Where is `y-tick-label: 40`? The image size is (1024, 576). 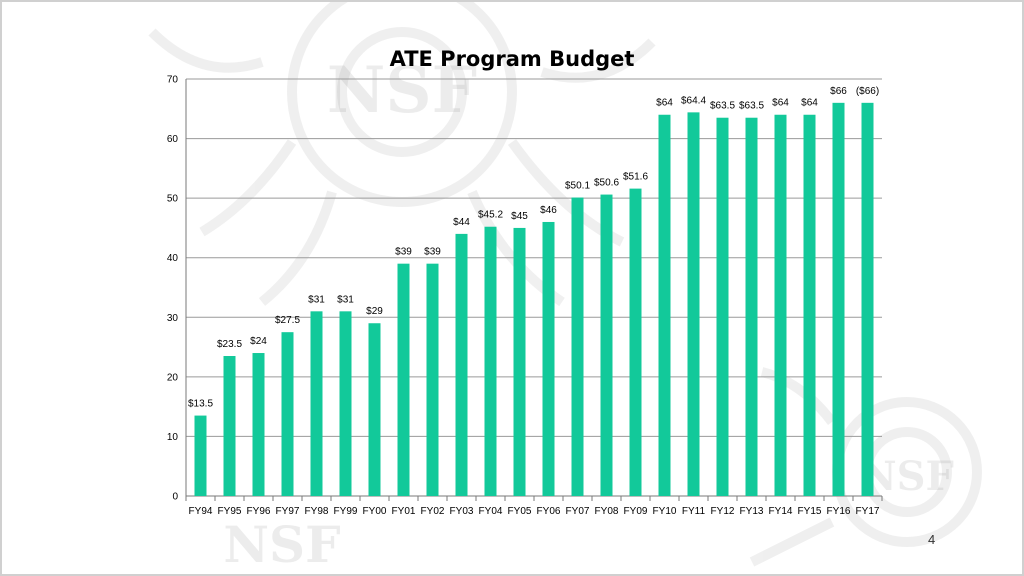
y-tick-label: 40 is located at coordinates (173, 258).